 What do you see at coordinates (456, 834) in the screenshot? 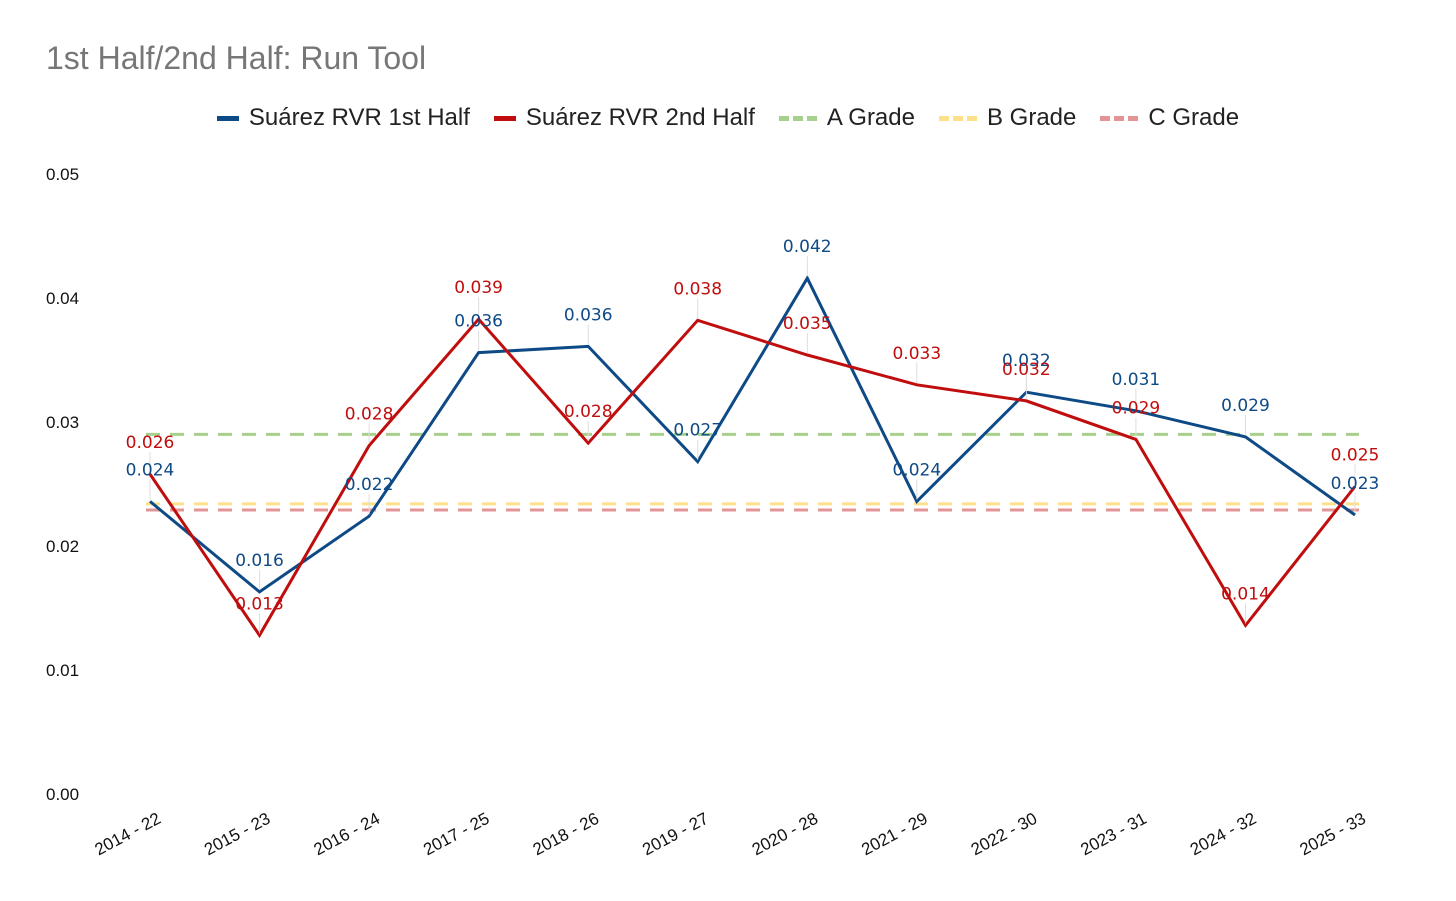
I see `x-tick-label: 2017 - 25` at bounding box center [456, 834].